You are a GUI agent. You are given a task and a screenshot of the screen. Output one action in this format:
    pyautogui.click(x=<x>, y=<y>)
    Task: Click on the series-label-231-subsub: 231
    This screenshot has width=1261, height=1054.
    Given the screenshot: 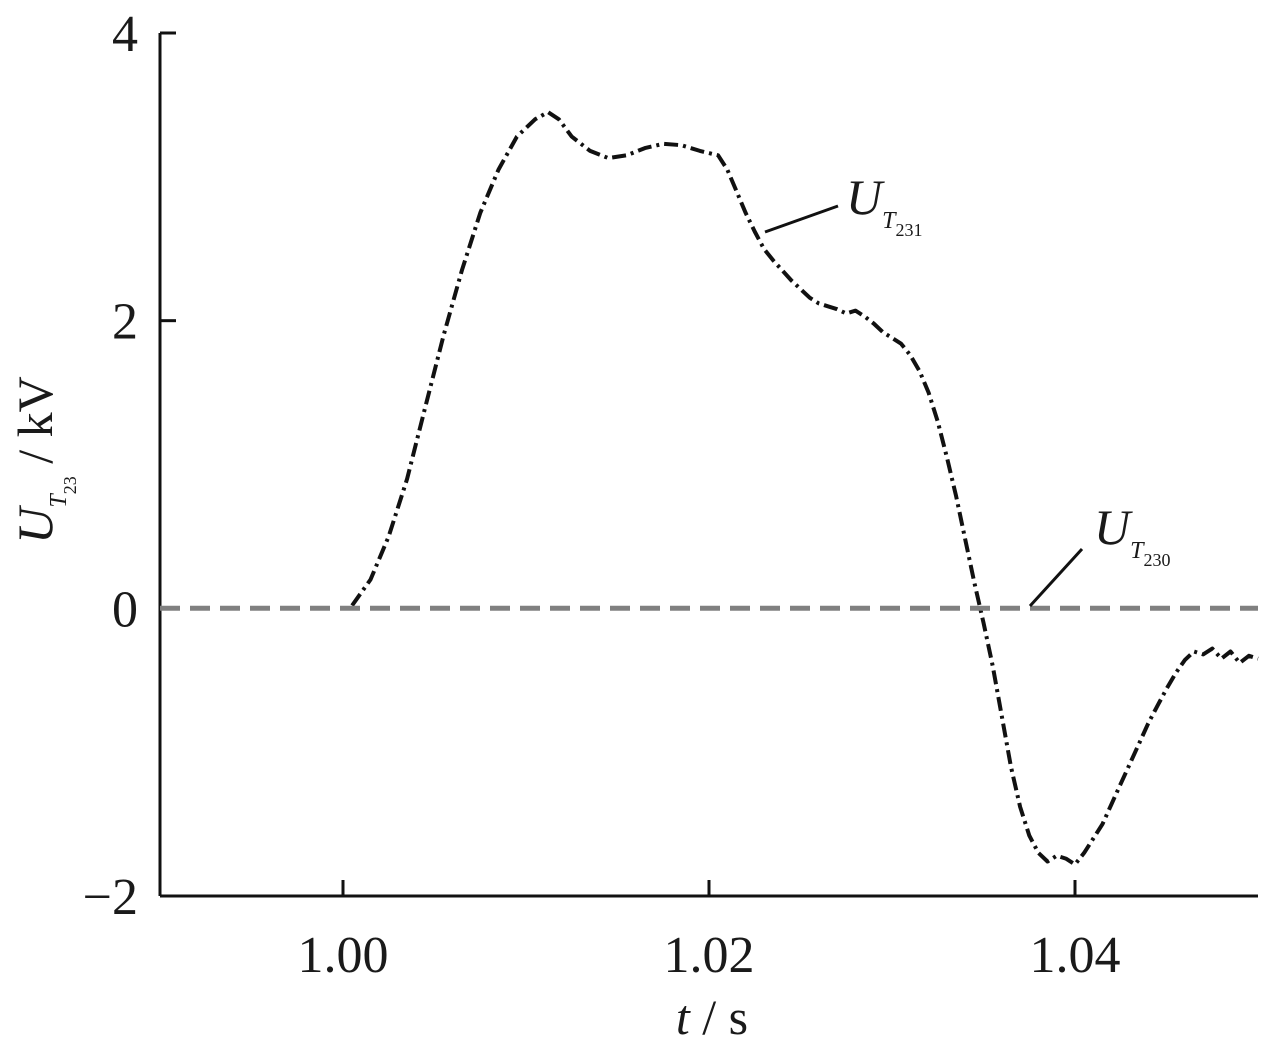 What is the action you would take?
    pyautogui.click(x=908, y=230)
    